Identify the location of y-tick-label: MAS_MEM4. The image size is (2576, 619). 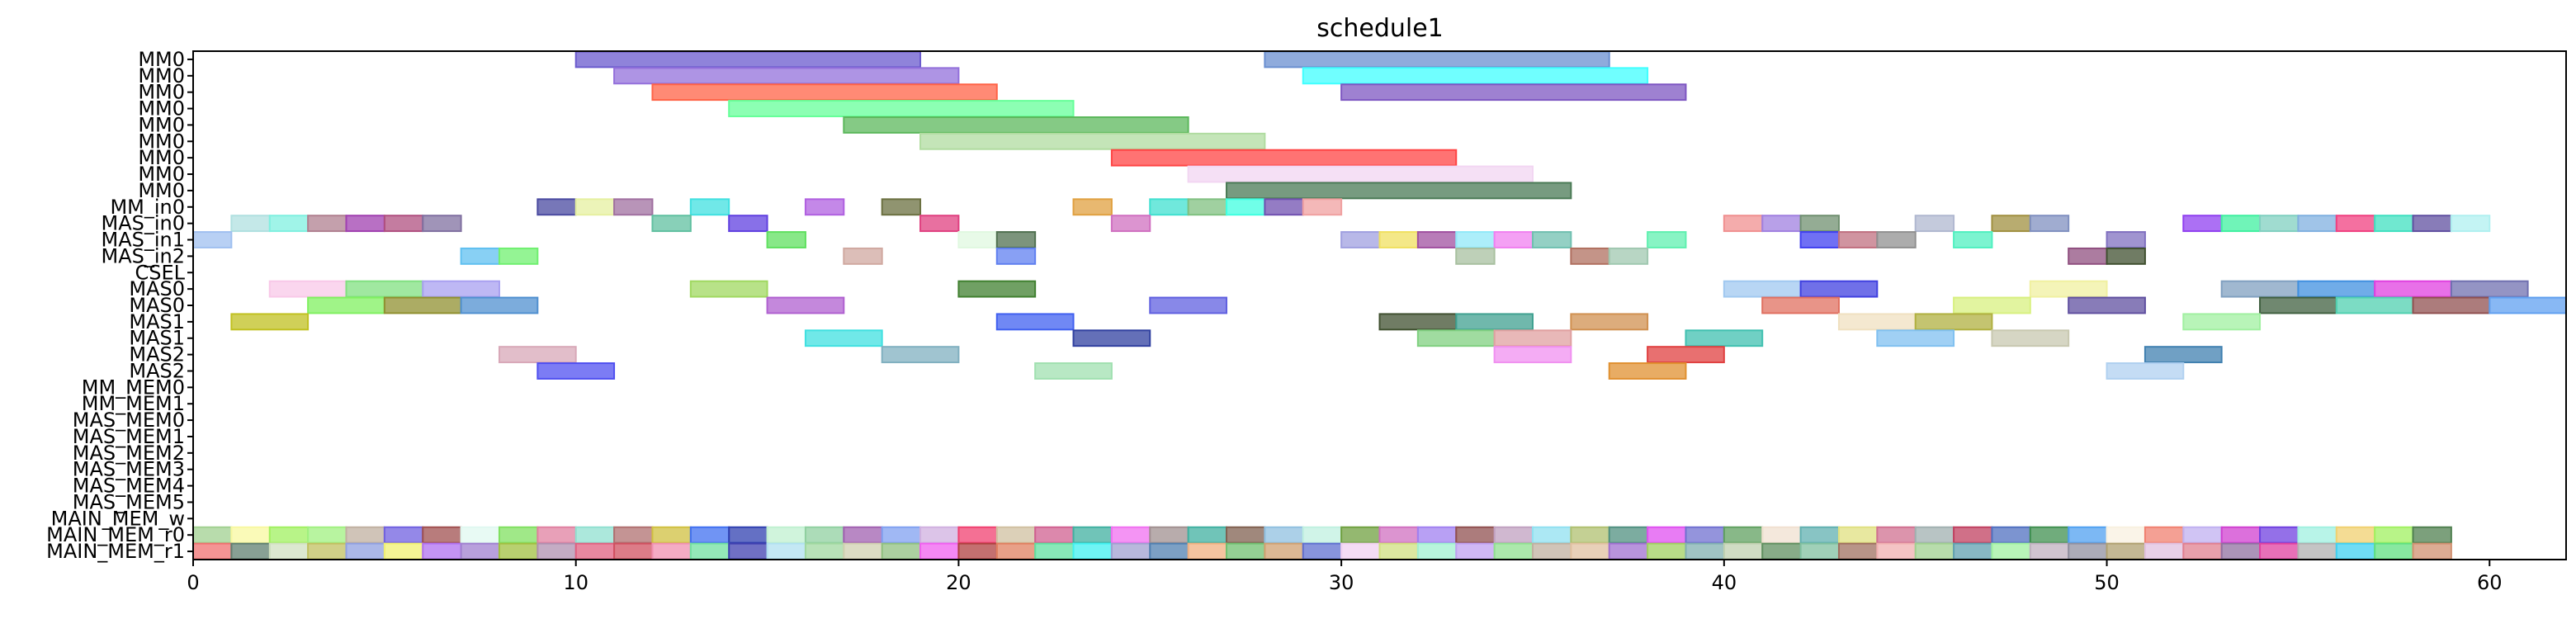
(129, 486).